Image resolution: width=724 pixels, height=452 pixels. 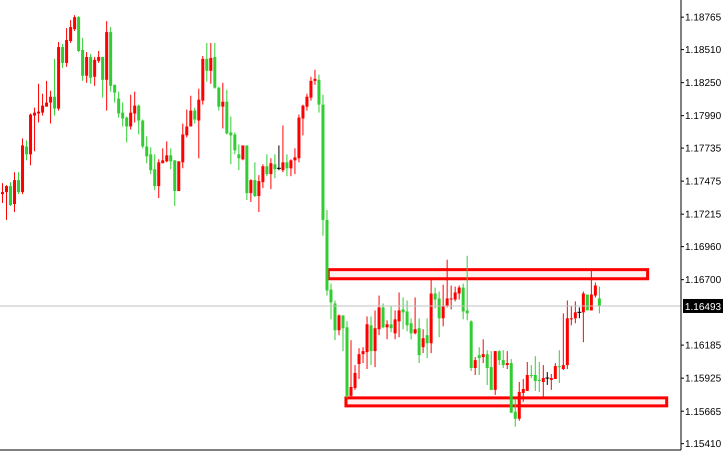 What do you see at coordinates (703, 280) in the screenshot?
I see `y-tick-label: 1.16700` at bounding box center [703, 280].